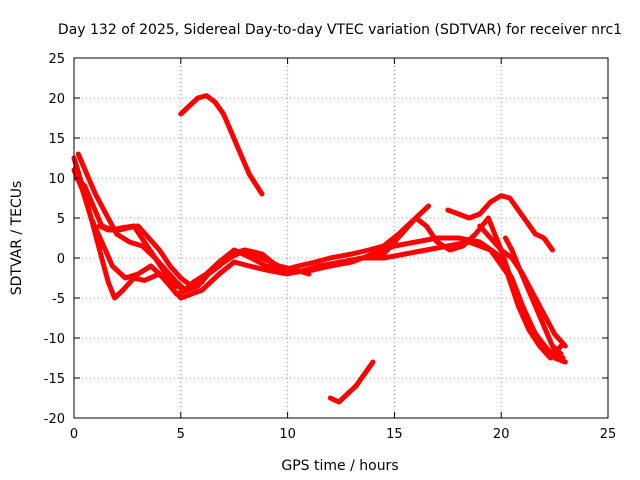  I want to click on x-tick-label: 20, so click(501, 434).